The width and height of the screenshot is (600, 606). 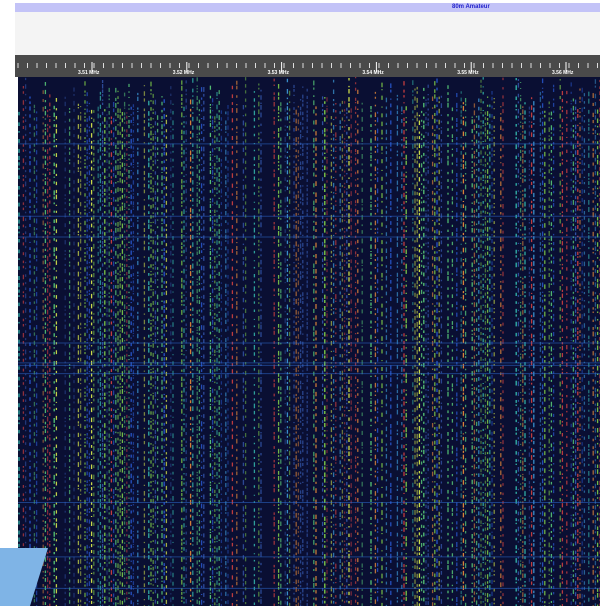 What do you see at coordinates (468, 73) in the screenshot?
I see `scale-label: 3.55 MHz` at bounding box center [468, 73].